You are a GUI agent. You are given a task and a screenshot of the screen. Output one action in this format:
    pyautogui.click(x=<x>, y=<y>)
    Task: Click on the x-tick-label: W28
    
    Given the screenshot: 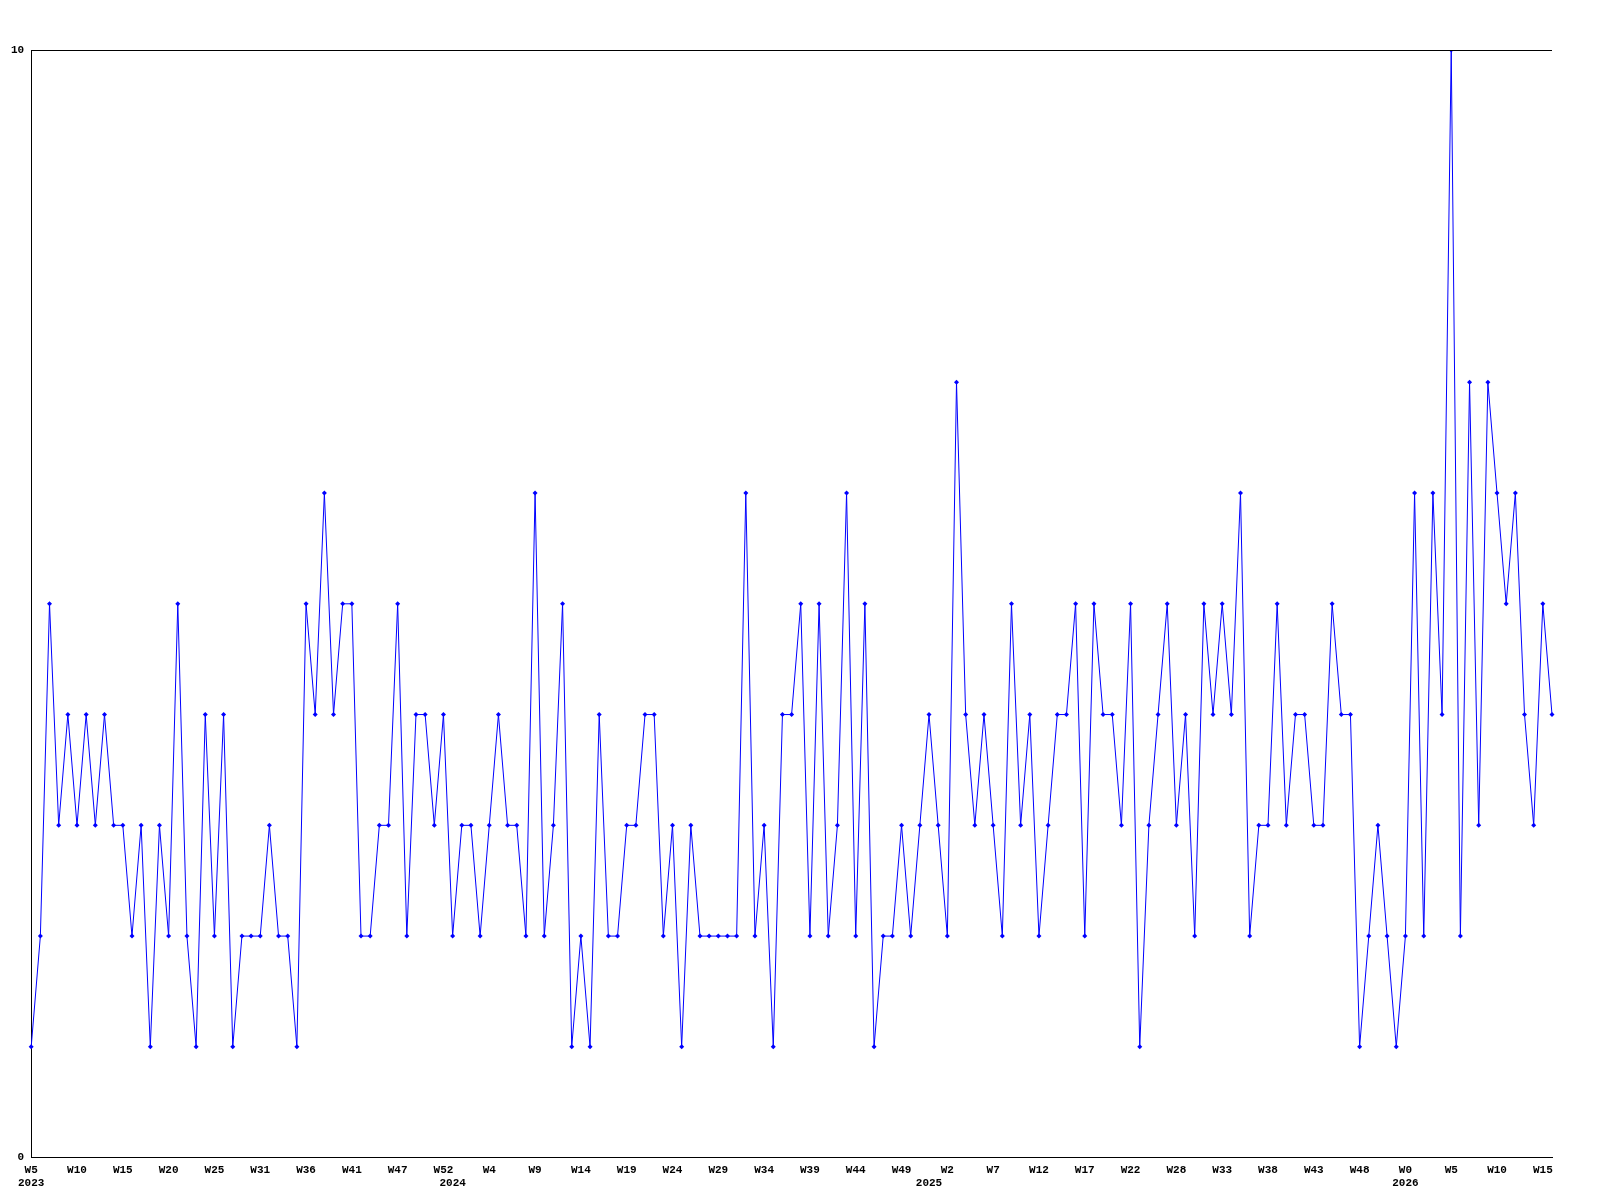 What is the action you would take?
    pyautogui.click(x=1176, y=1169)
    